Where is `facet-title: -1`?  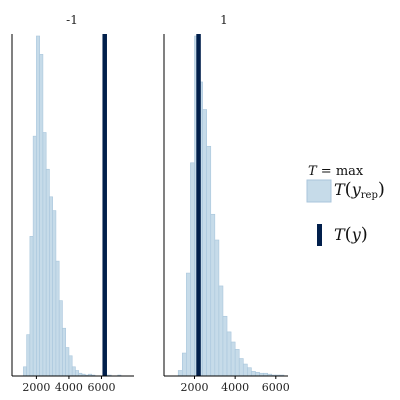
facet-title: -1 is located at coordinates (72, 20).